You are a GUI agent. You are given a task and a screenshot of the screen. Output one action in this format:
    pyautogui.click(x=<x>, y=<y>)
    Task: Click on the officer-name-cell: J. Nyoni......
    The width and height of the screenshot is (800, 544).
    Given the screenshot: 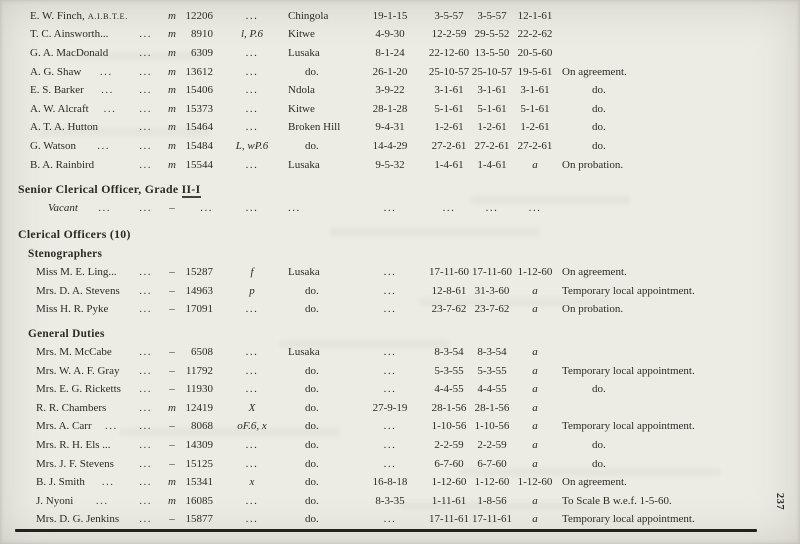 What is the action you would take?
    pyautogui.click(x=95, y=501)
    